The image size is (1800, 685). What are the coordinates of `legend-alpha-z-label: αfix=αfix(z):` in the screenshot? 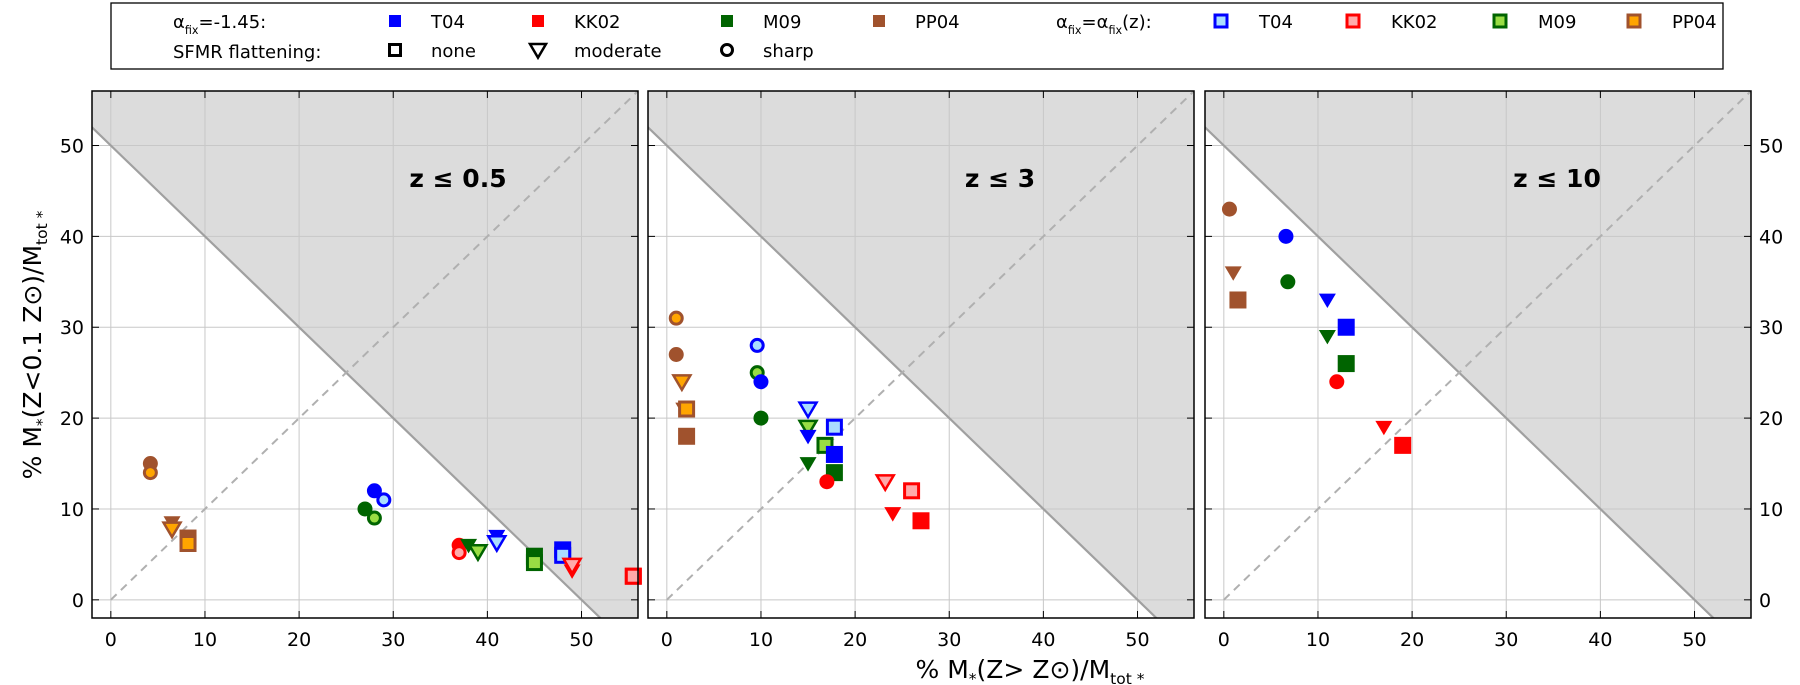 It's located at (1104, 24).